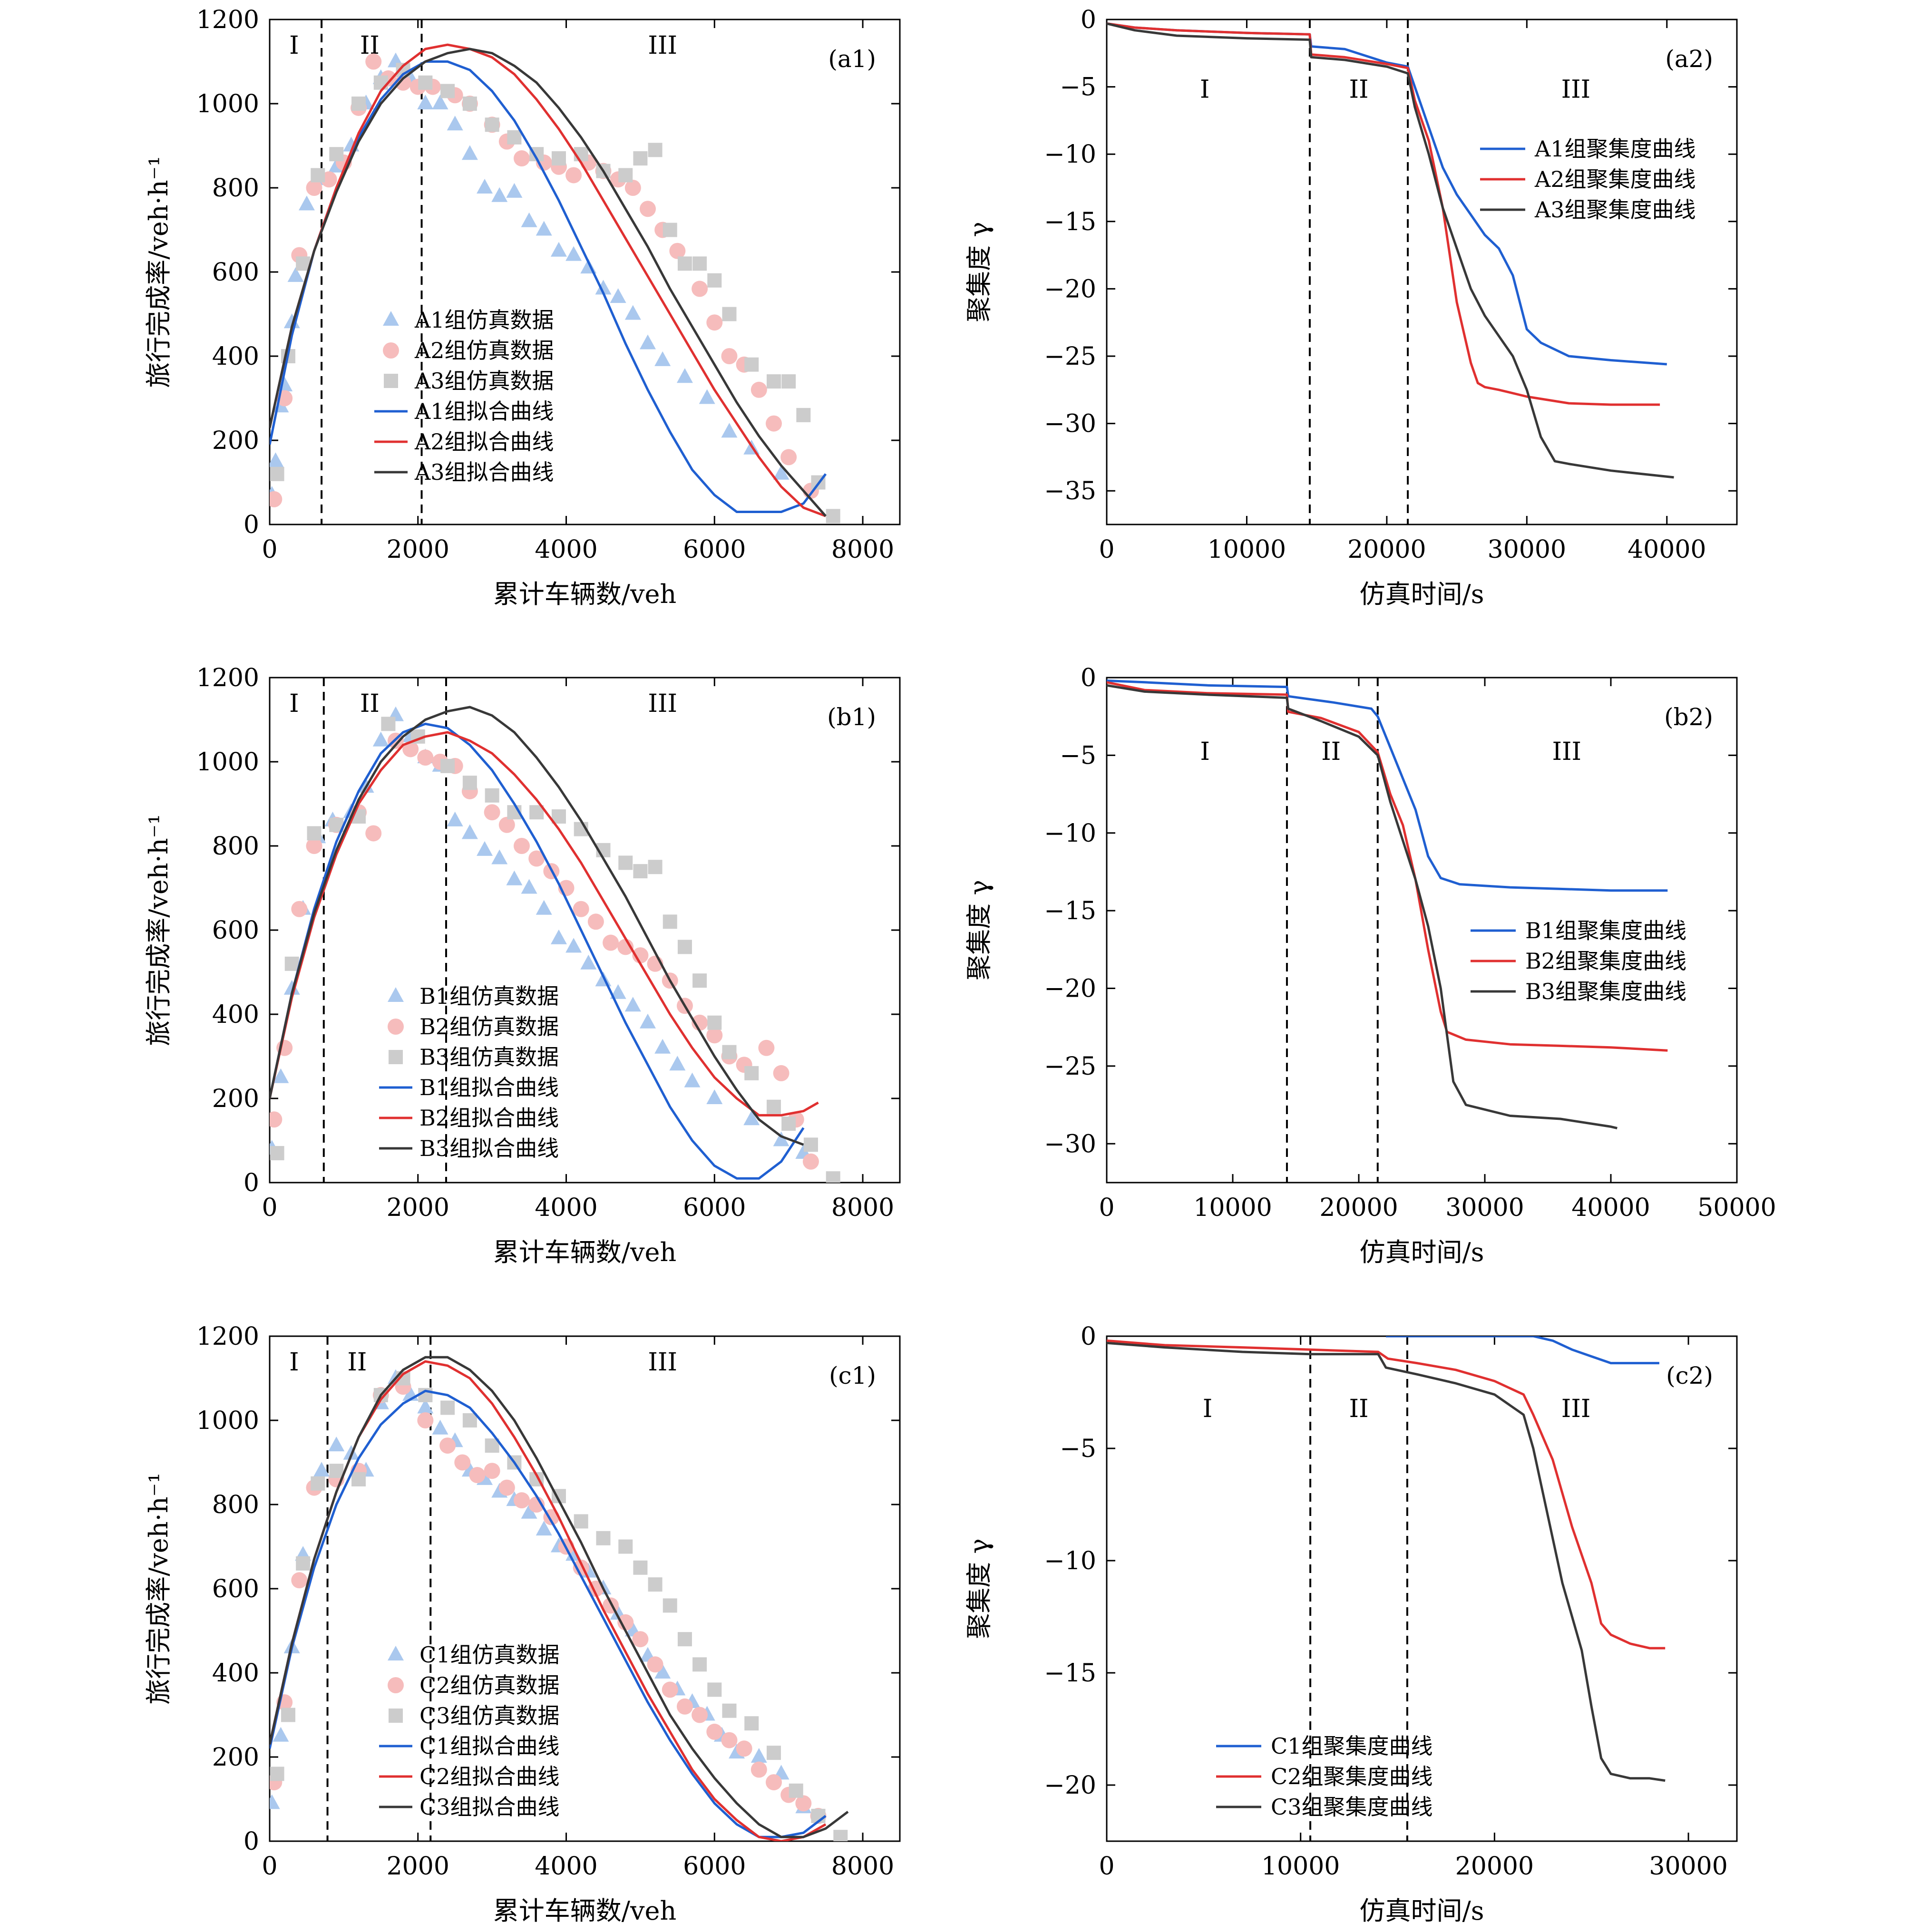 This screenshot has width=1910, height=1932. I want to click on y-tick-label: −25, so click(1070, 1066).